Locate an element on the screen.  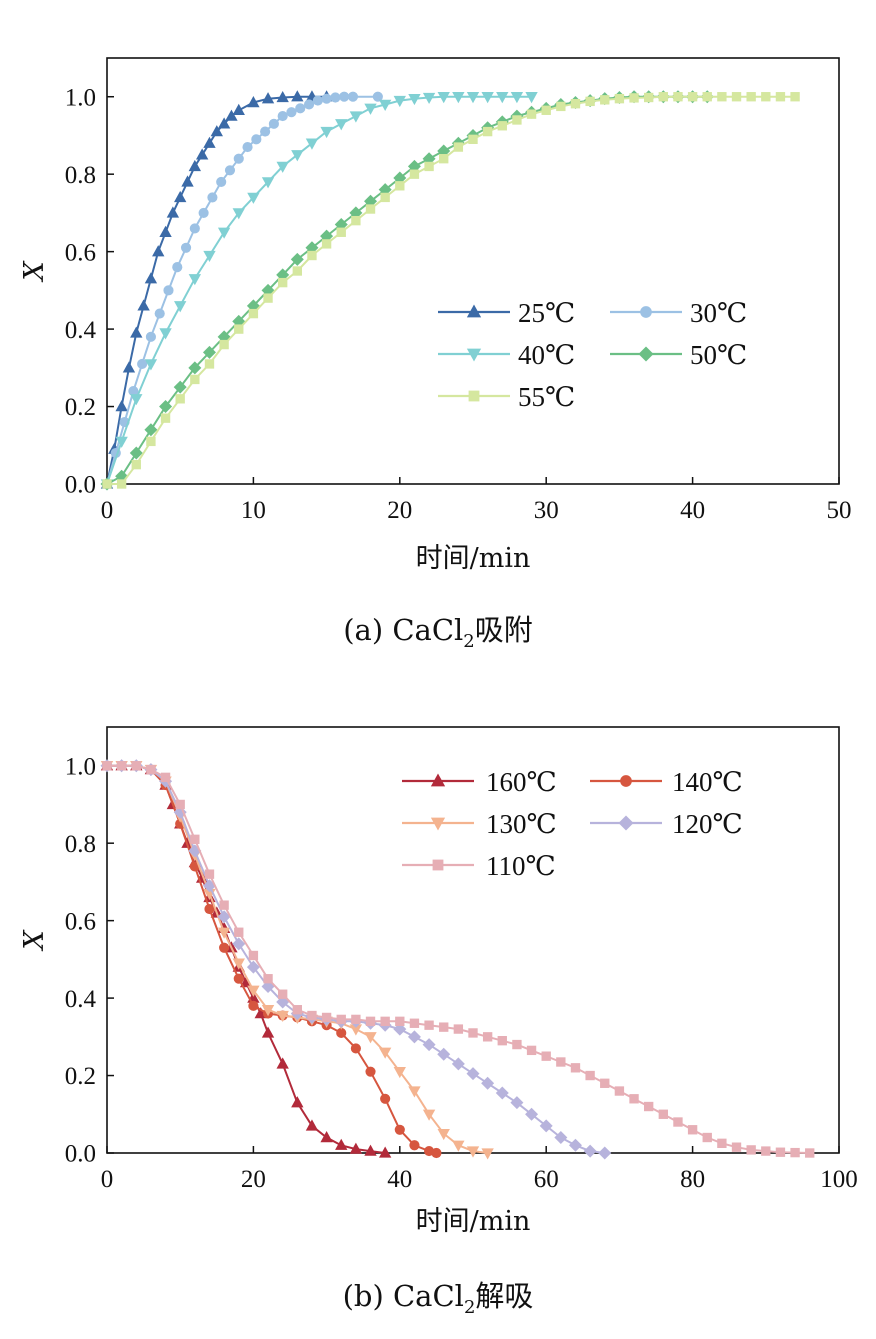
chart-a-legend-label: 55℃ is located at coordinates (546, 397).